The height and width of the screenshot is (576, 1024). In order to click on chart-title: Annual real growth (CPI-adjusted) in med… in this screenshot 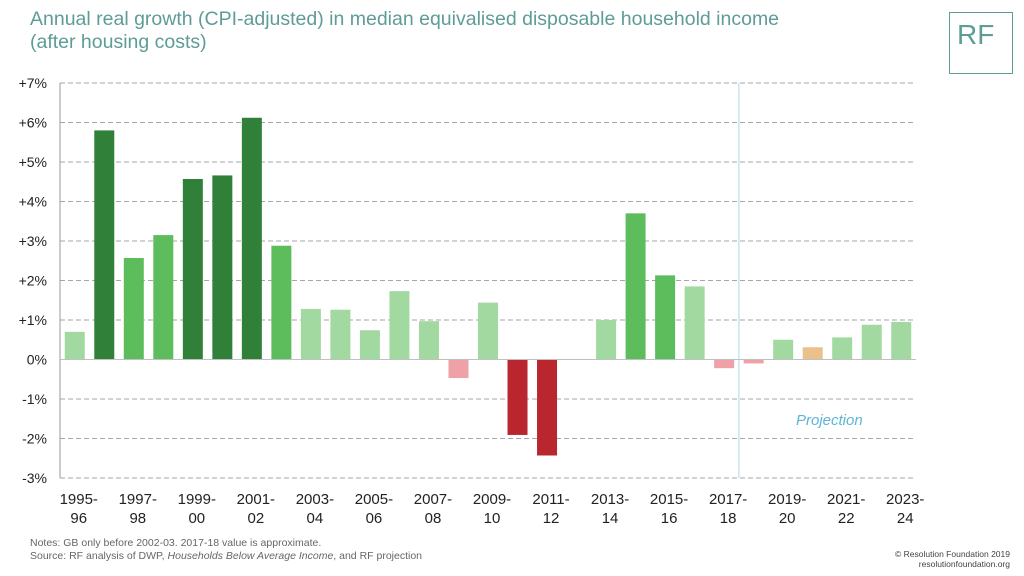, I will do `click(450, 31)`.